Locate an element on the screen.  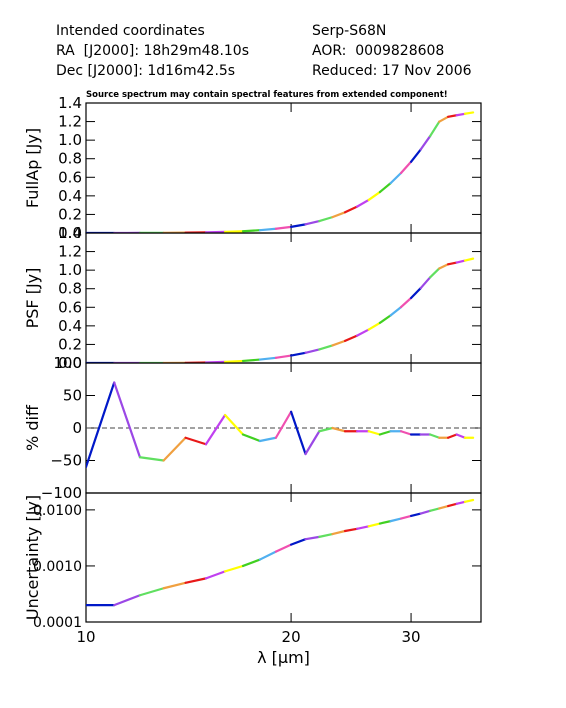
x-tick-label: 30 is located at coordinates (411, 637).